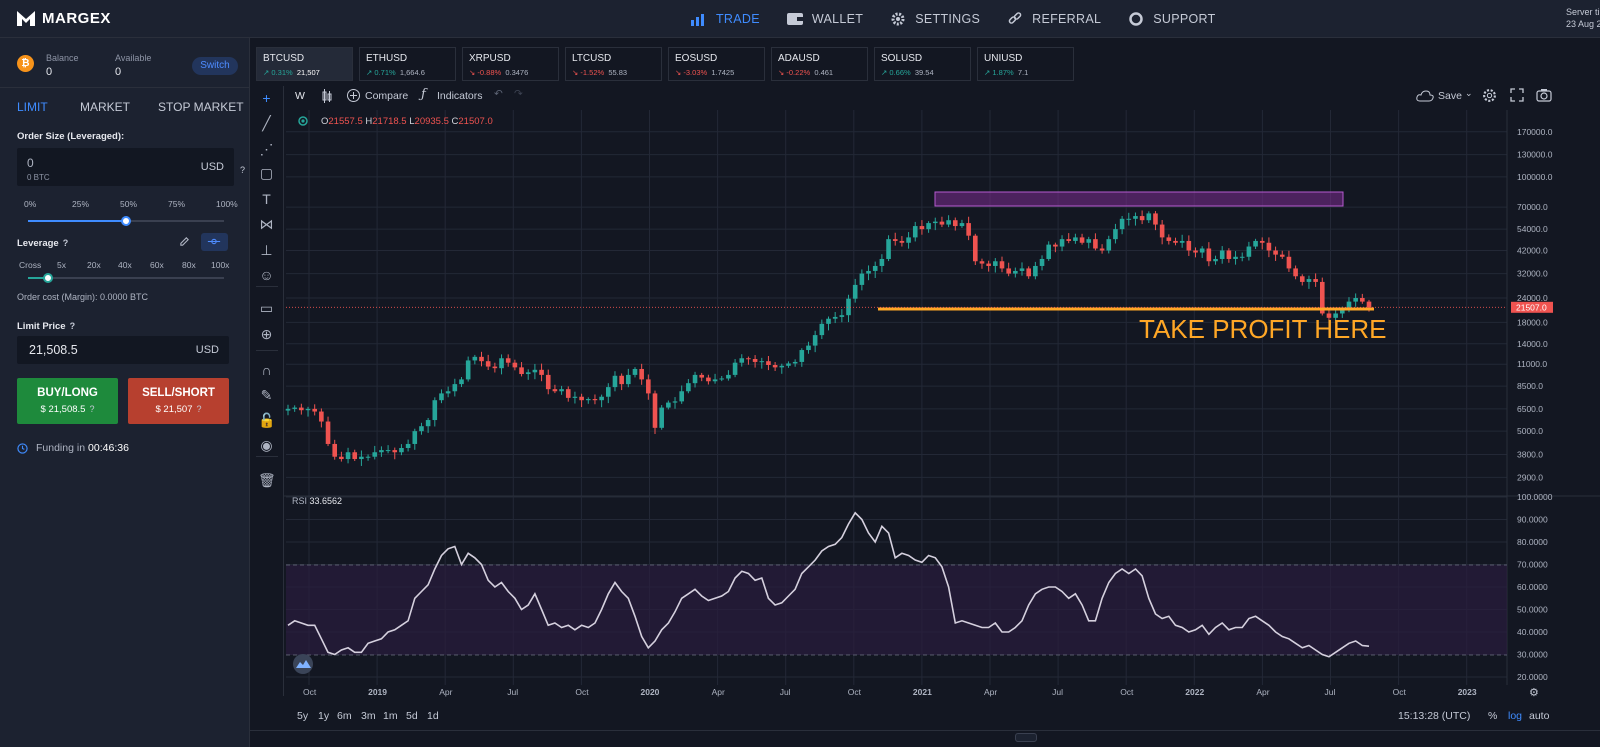 The image size is (1600, 747). What do you see at coordinates (304, 64) in the screenshot?
I see `symbol-tab-btcusd: BTCUSD ↗ 0.31% 21,507` at bounding box center [304, 64].